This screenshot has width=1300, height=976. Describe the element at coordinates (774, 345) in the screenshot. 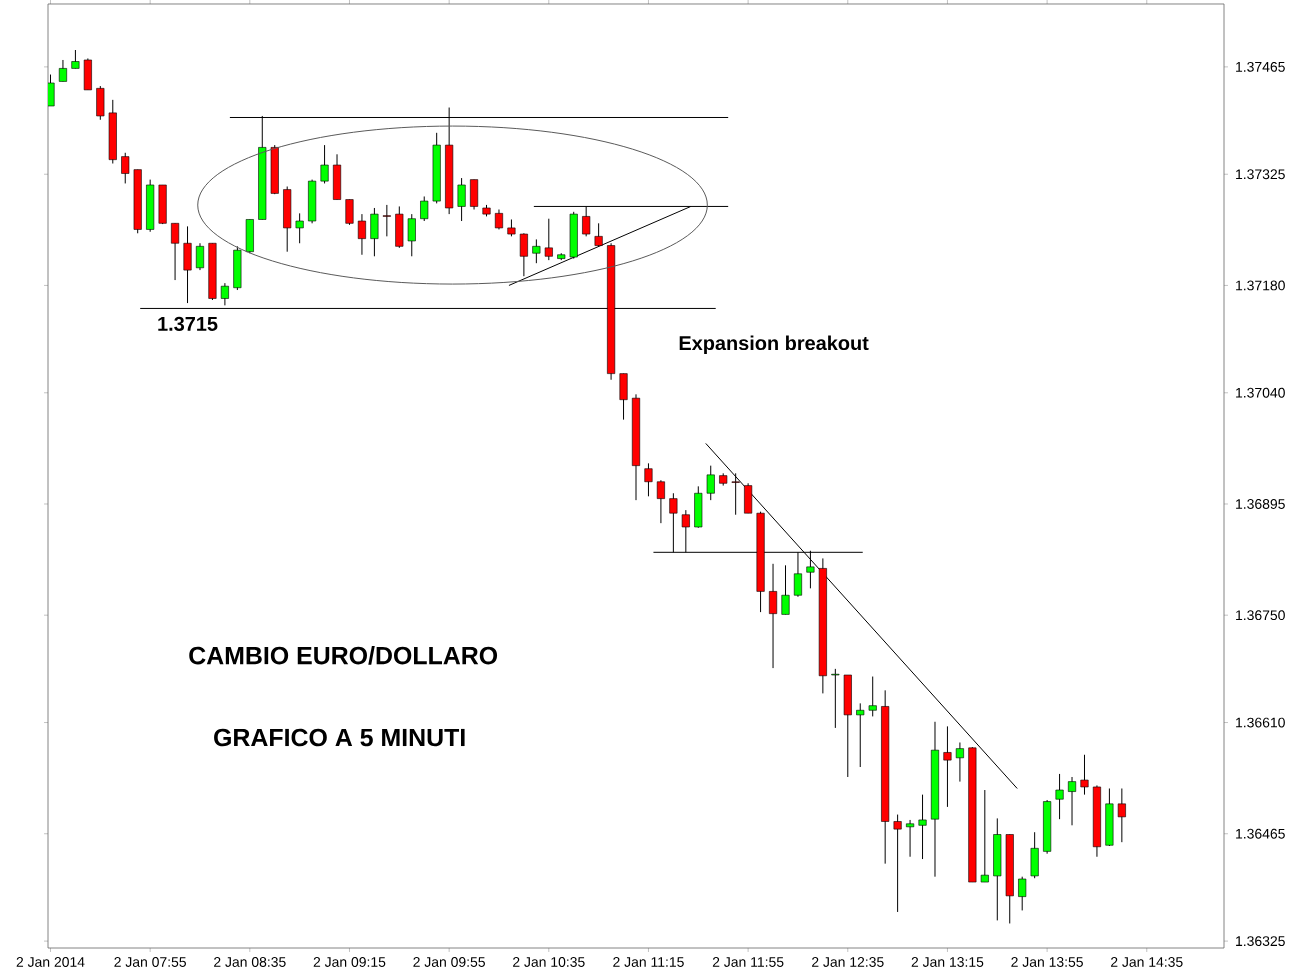

I see `annotation: Expansion breakout` at that location.